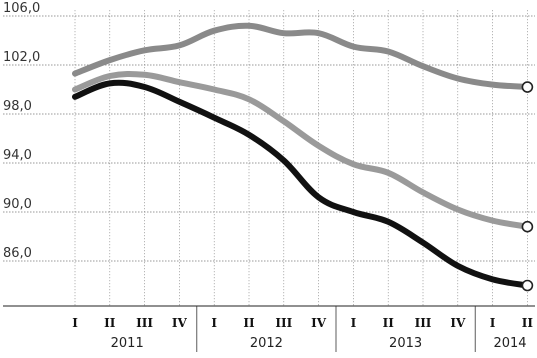 This screenshot has width=537, height=358. Describe the element at coordinates (17, 204) in the screenshot. I see `y-tick-label: 90,0` at that location.